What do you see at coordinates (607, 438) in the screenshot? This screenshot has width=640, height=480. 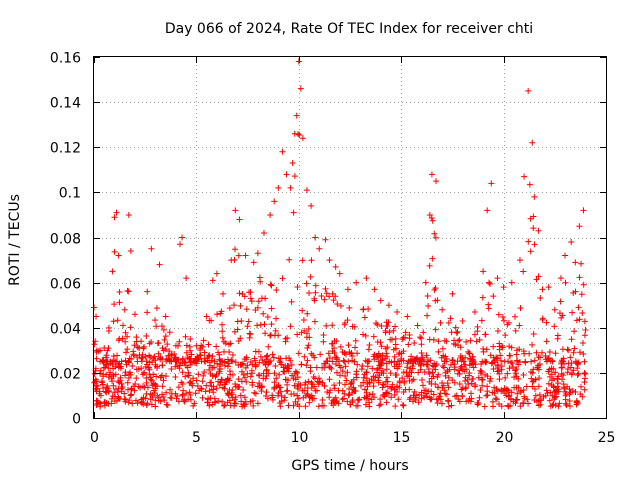 I see `x-tick-label: 25` at bounding box center [607, 438].